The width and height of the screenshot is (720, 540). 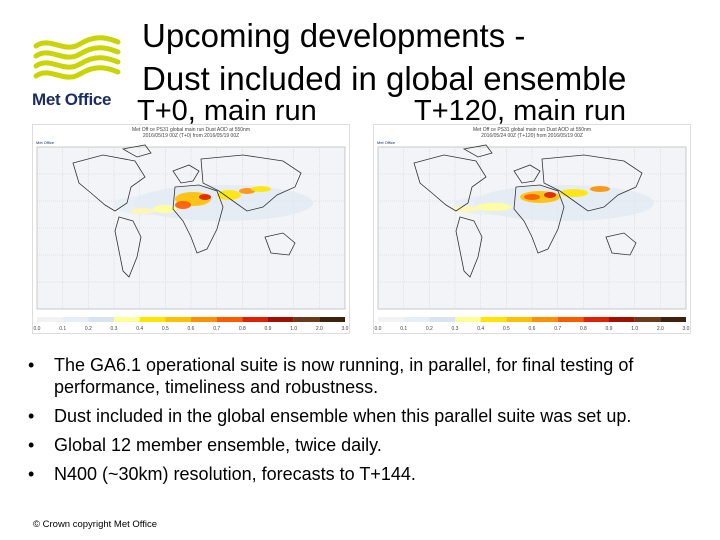 What do you see at coordinates (227, 111) in the screenshot?
I see `panel-label-t0: T+0, main run` at bounding box center [227, 111].